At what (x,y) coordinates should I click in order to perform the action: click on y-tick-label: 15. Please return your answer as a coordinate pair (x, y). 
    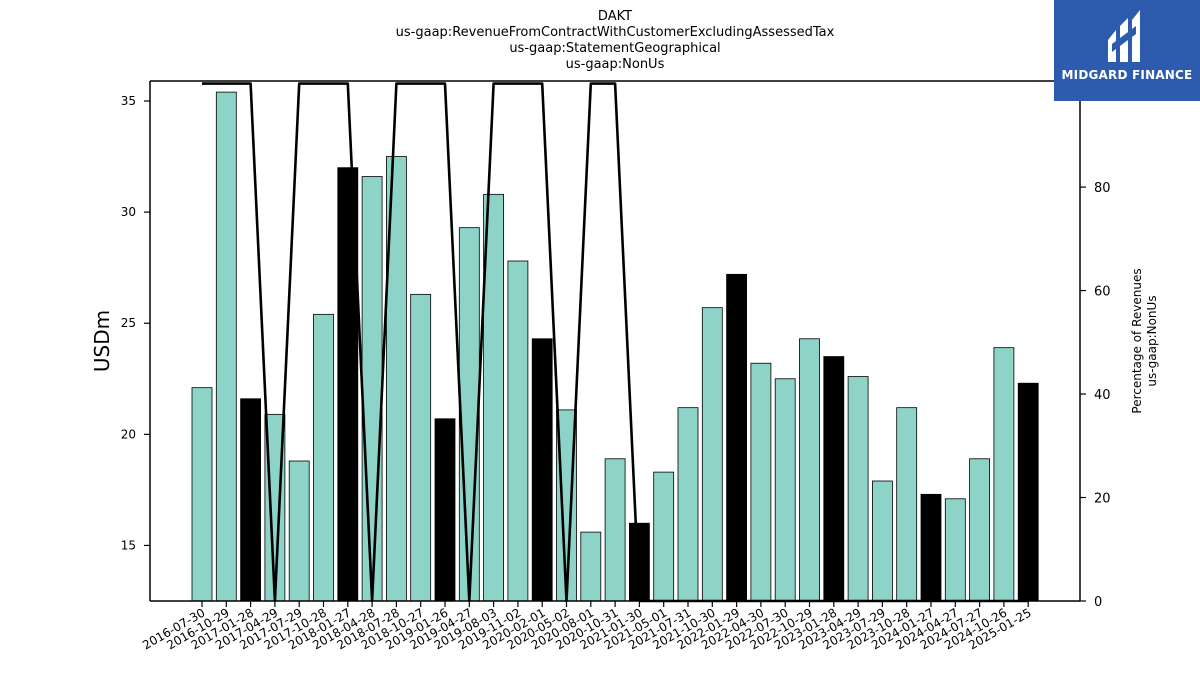
    Looking at the image, I should click on (128, 545).